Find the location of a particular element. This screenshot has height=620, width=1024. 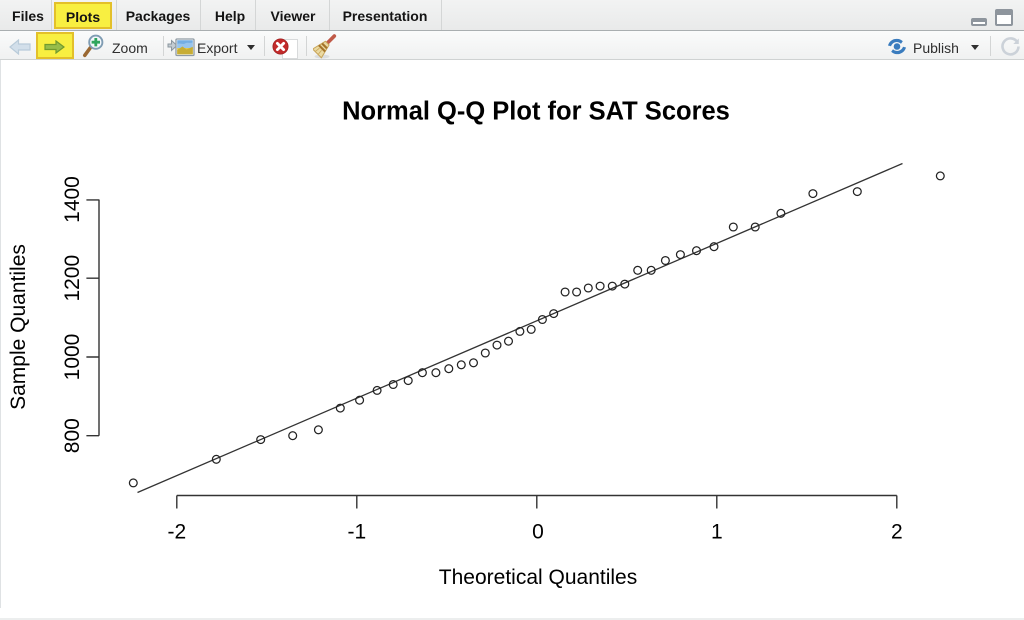

svg-text: 2 is located at coordinates (897, 532).